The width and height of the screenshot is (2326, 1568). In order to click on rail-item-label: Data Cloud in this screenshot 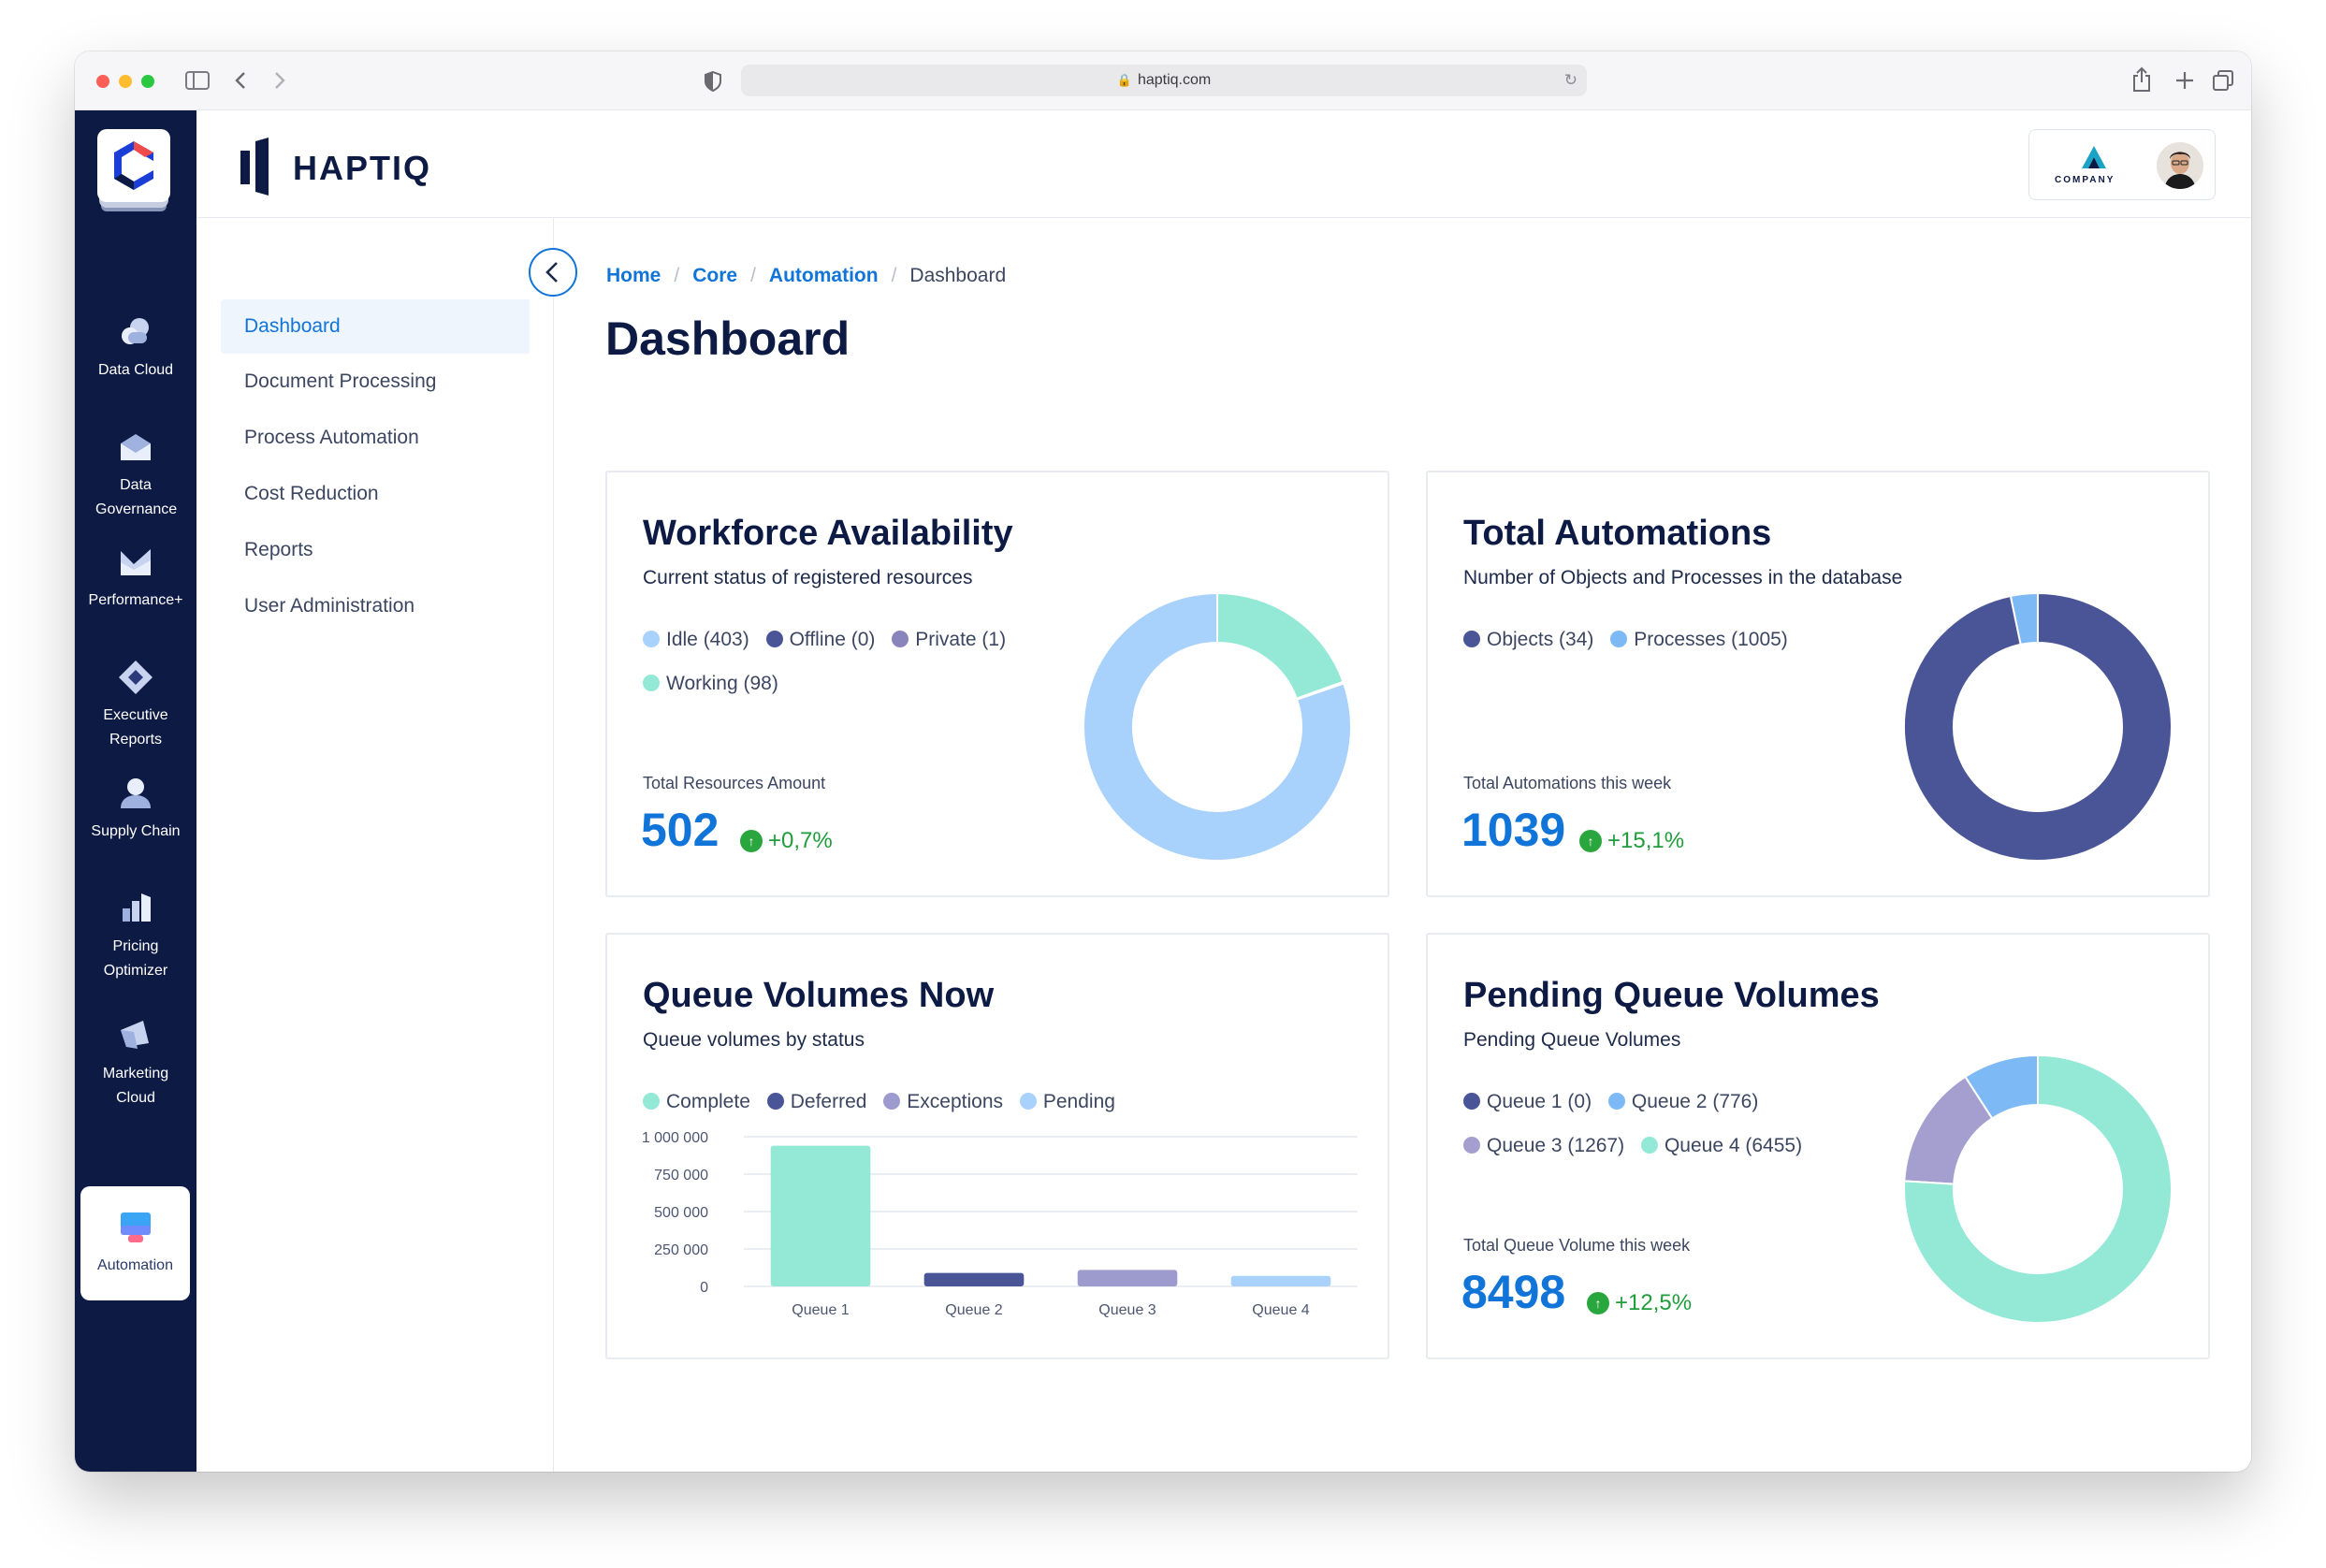, I will do `click(135, 370)`.